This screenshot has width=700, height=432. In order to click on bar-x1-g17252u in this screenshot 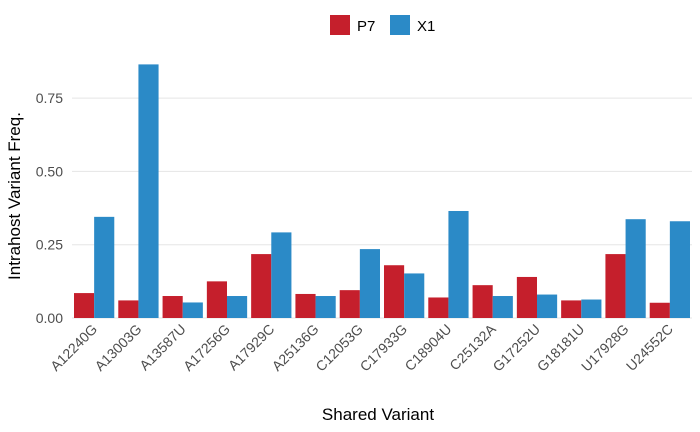, I will do `click(547, 306)`.